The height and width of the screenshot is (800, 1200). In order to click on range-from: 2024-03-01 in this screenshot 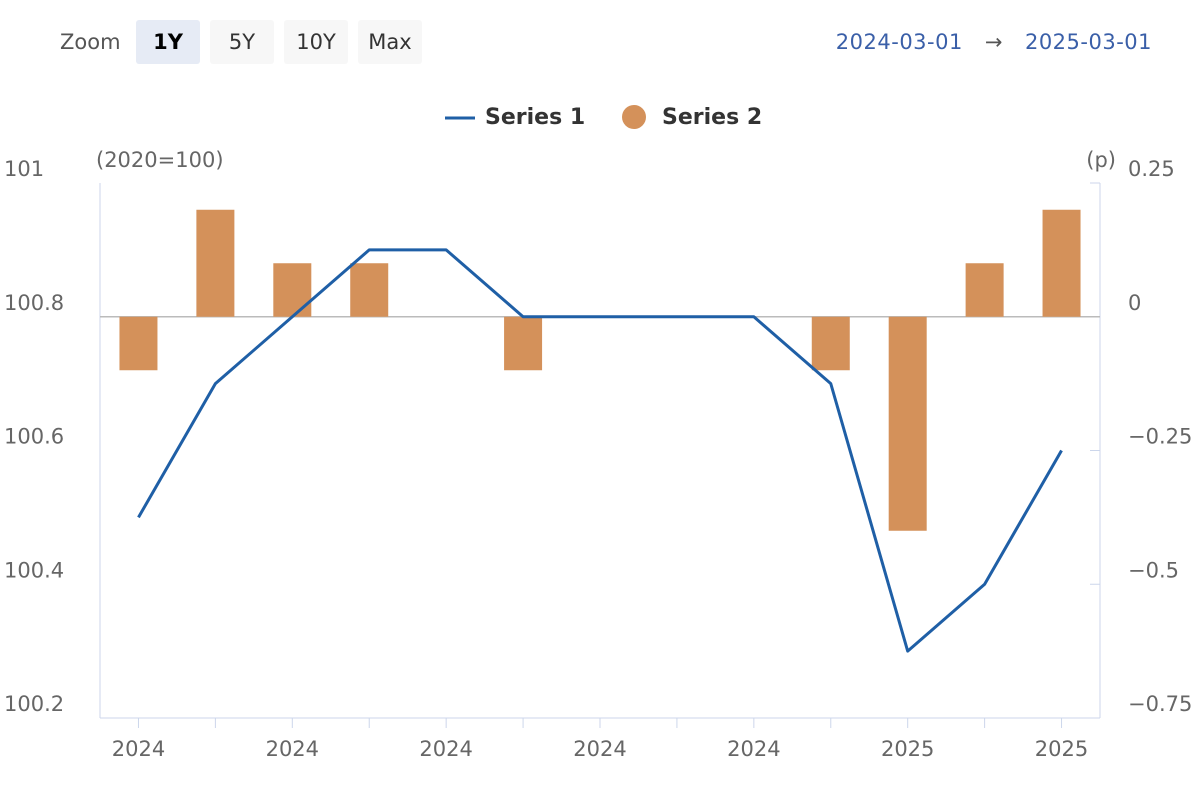, I will do `click(899, 42)`.